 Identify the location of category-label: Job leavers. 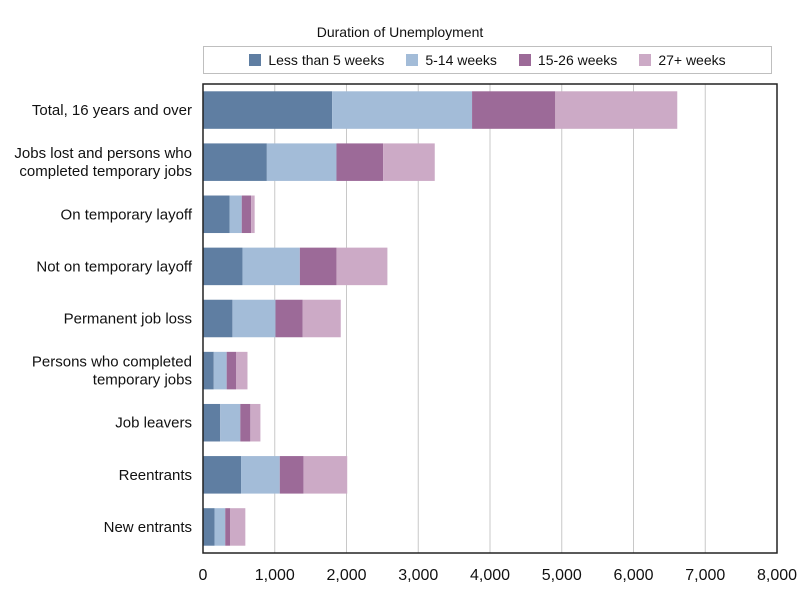
(153, 423).